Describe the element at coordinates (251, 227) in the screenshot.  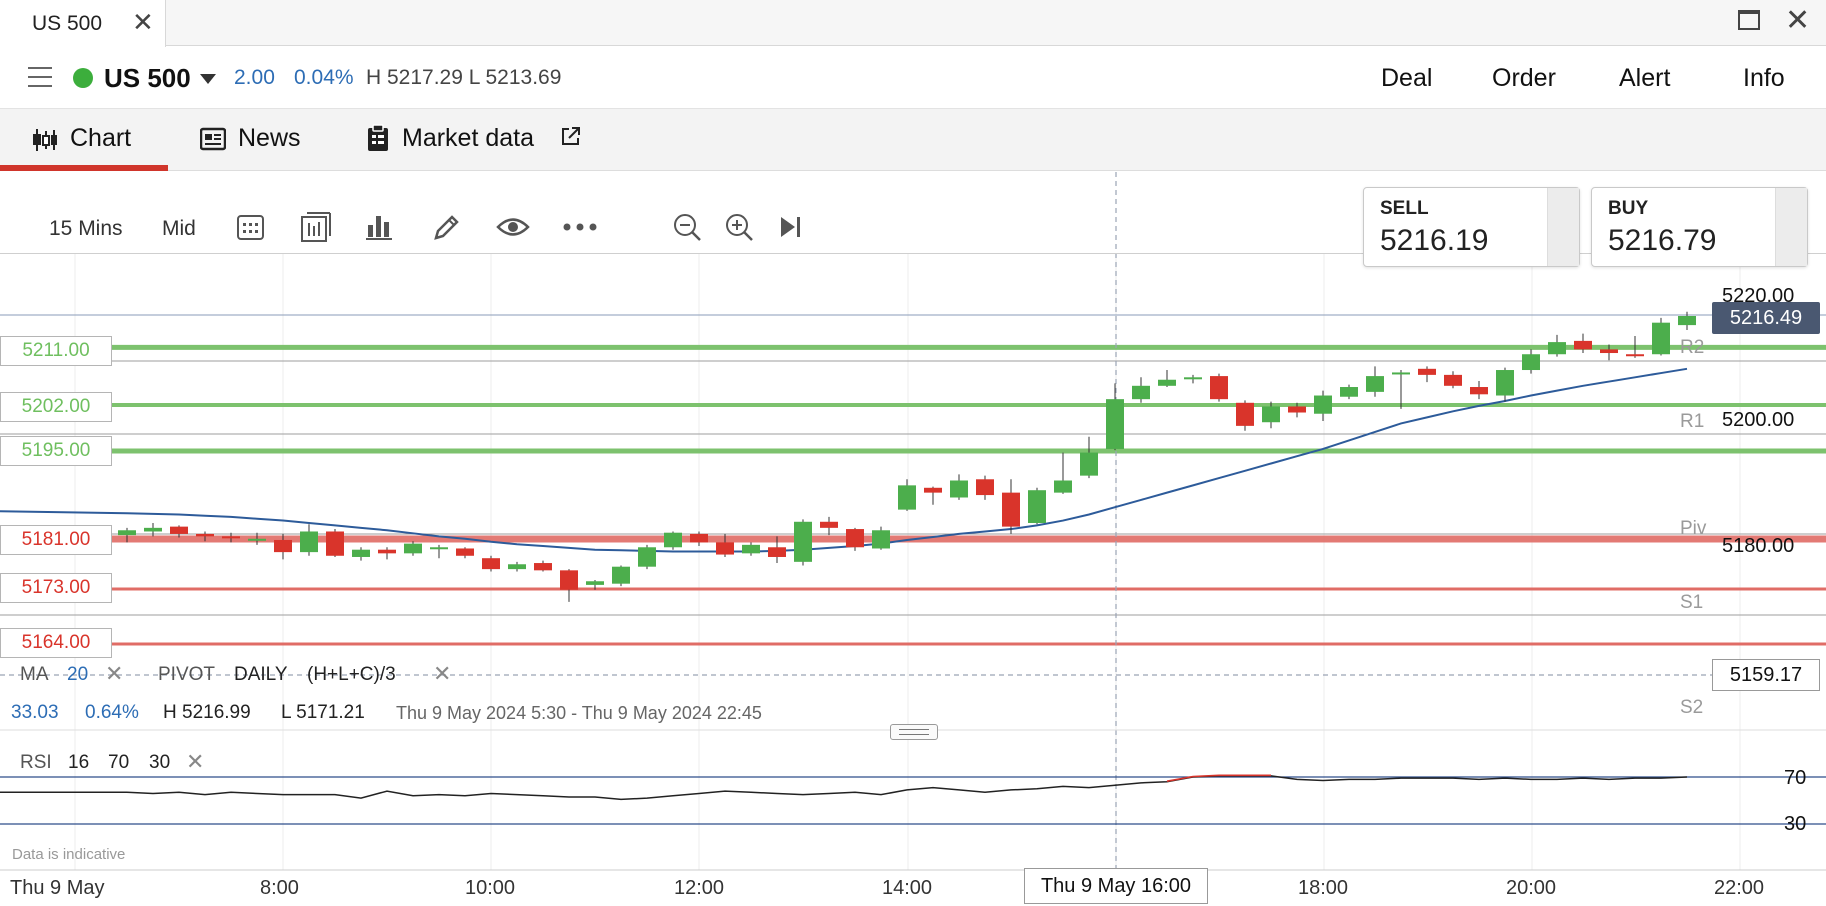
I see `calendar-icon` at that location.